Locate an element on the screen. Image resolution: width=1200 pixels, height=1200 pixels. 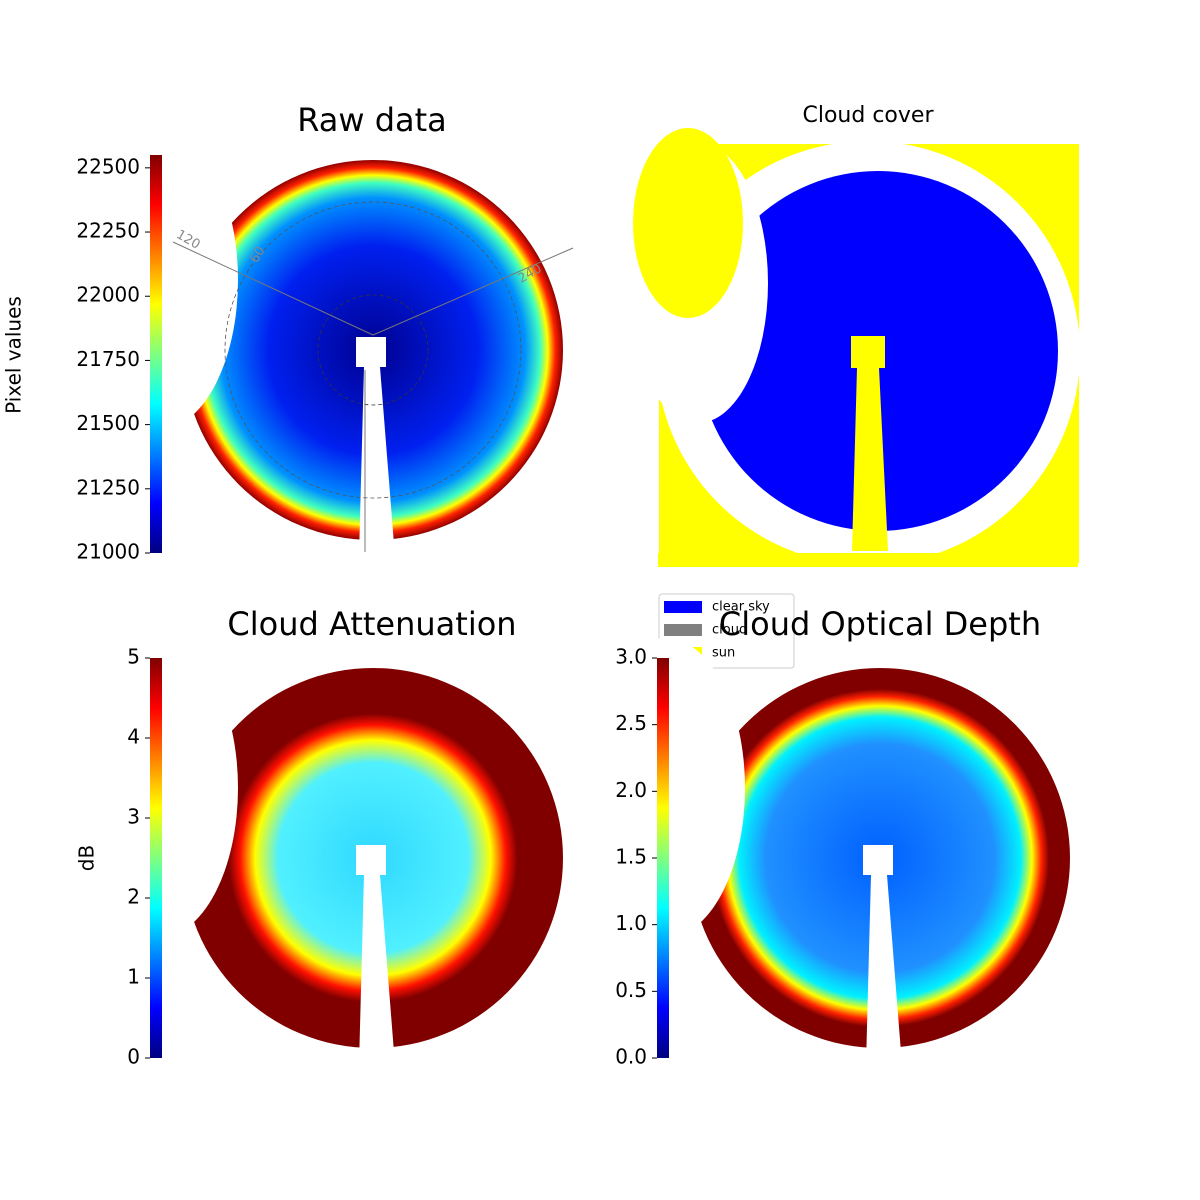
colorbar-tick-label: 22250 is located at coordinates (108, 231).